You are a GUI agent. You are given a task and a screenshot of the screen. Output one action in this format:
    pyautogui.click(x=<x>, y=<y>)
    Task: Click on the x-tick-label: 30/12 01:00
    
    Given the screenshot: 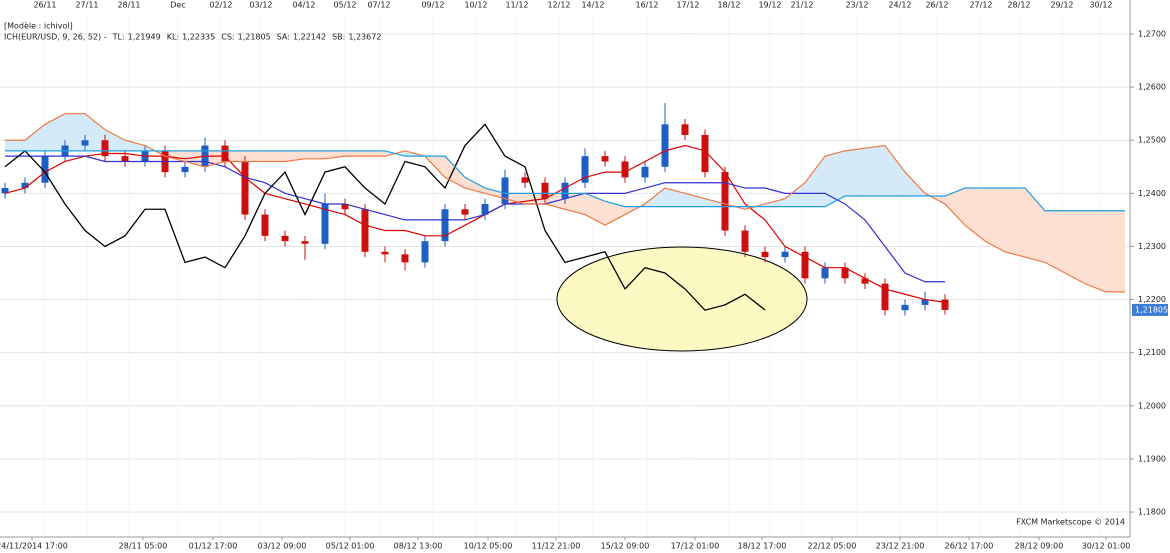 What is the action you would take?
    pyautogui.click(x=1106, y=546)
    